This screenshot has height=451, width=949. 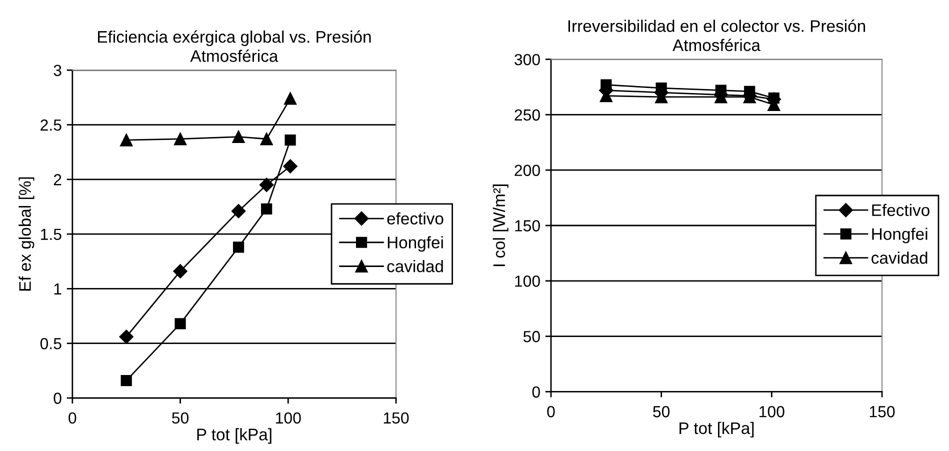 What do you see at coordinates (527, 115) in the screenshot?
I see `y-tick-label: 250` at bounding box center [527, 115].